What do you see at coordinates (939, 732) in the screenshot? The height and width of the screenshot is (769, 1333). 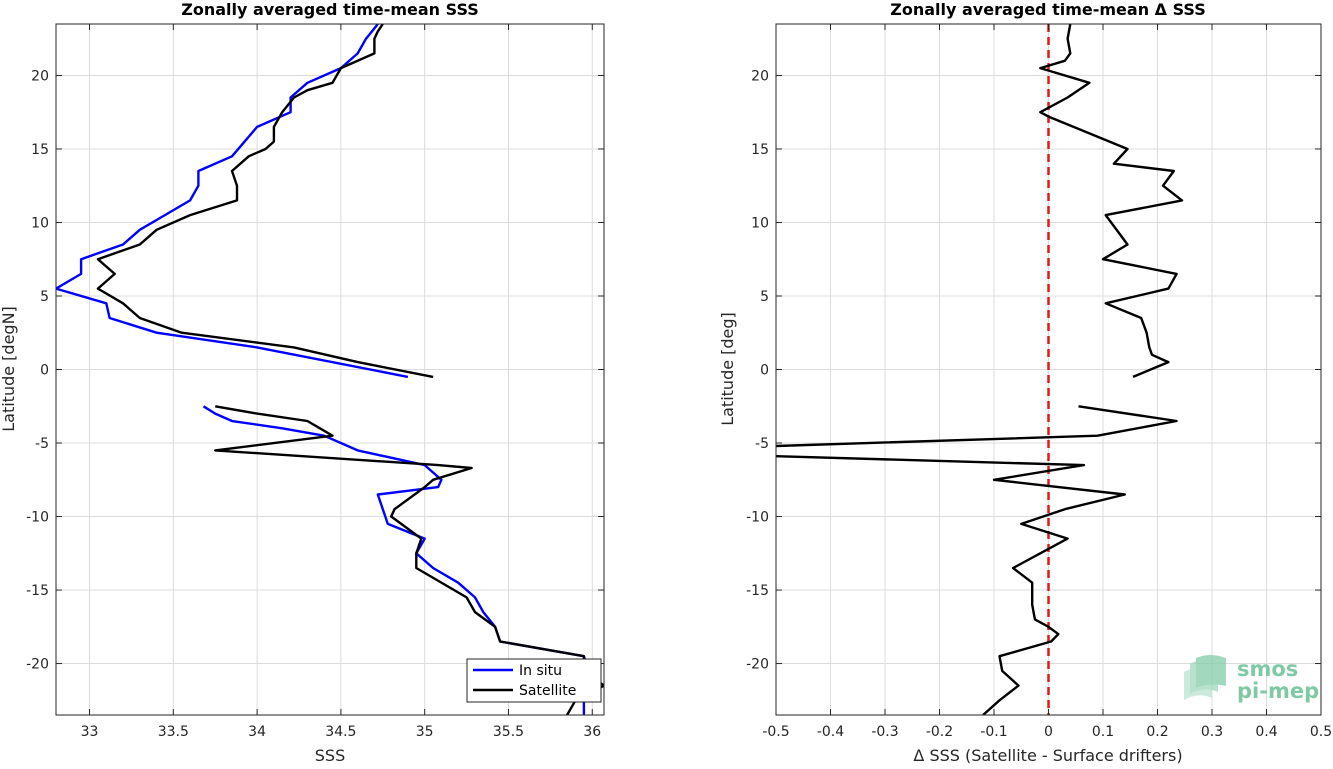 I see `right-x-tick-label: -0.2` at bounding box center [939, 732].